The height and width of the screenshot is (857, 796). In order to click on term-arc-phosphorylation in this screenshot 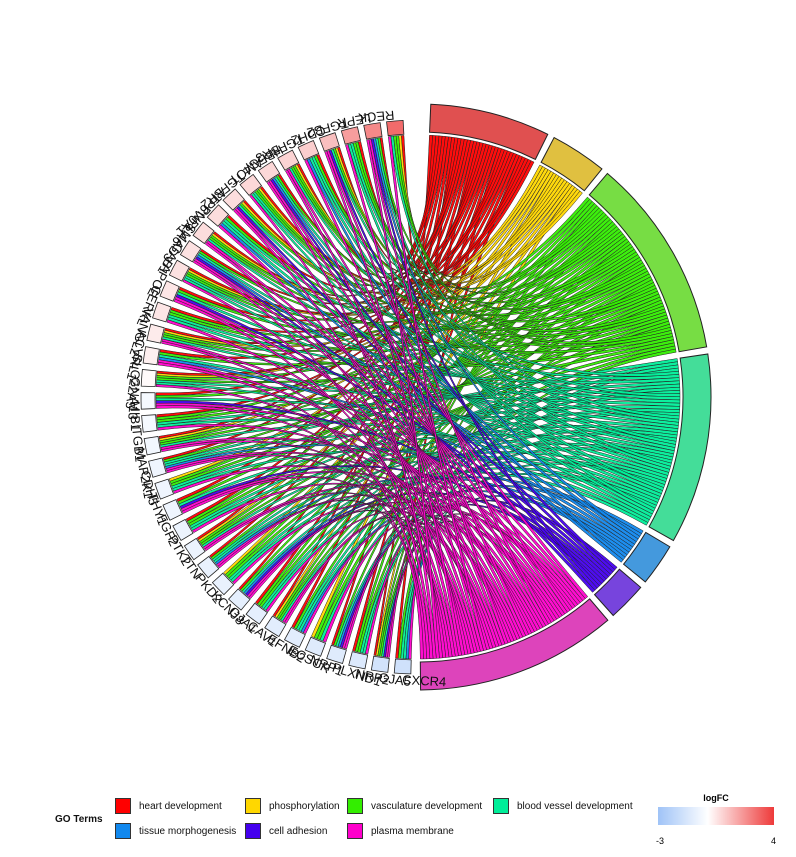, I will do `click(571, 164)`.